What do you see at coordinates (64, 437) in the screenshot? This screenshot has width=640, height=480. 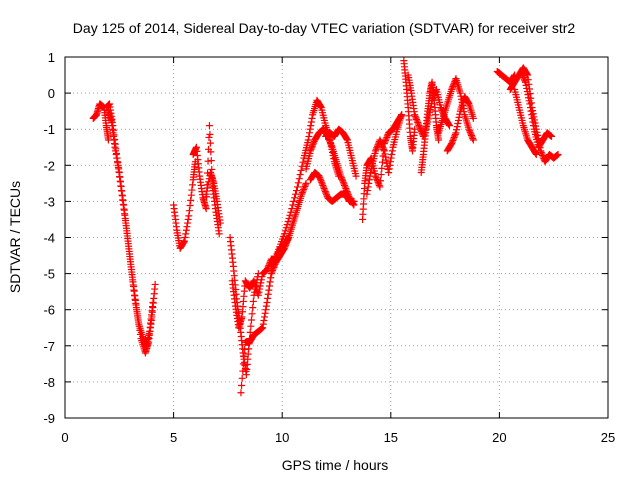 I see `x-tick-label: 0` at bounding box center [64, 437].